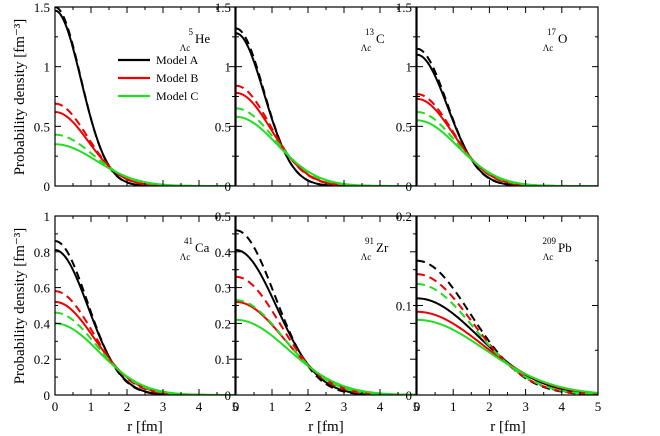 The width and height of the screenshot is (660, 436). What do you see at coordinates (20, 97) in the screenshot?
I see `y-axis-title-top: Probability density [fm⁻³]` at bounding box center [20, 97].